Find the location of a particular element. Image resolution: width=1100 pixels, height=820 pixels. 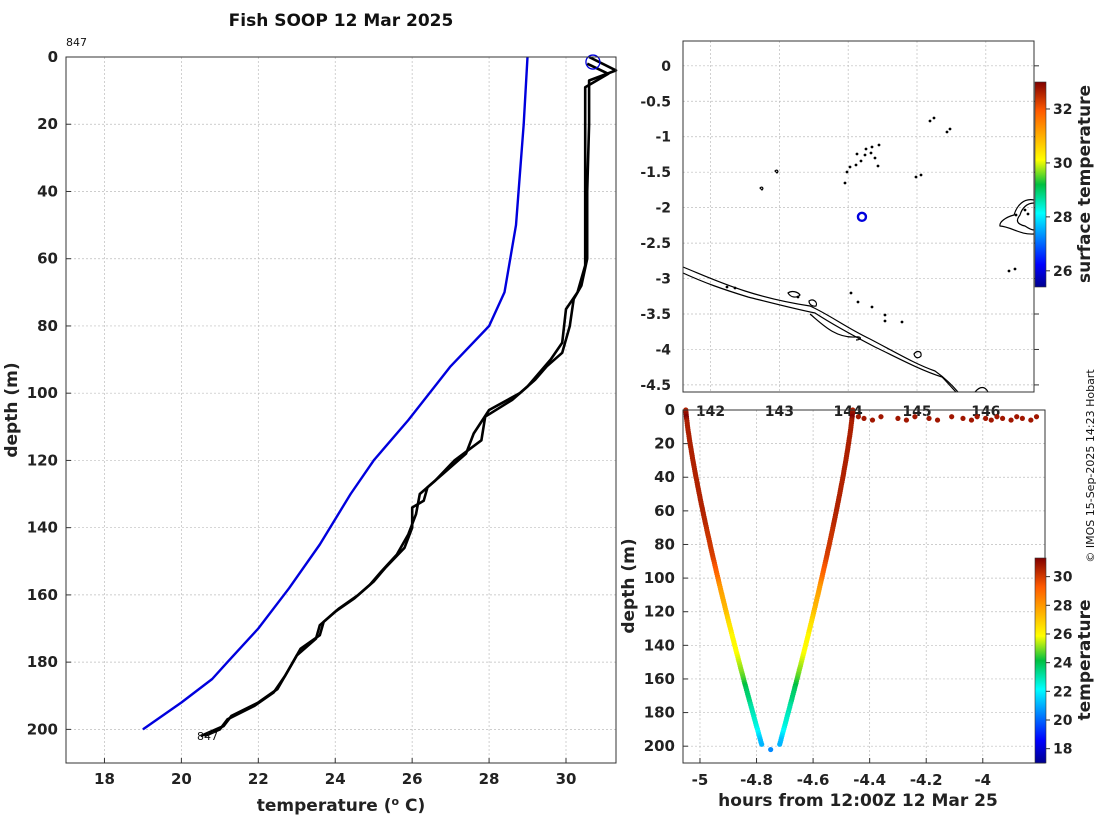

map-x-tick-label: 145 is located at coordinates (916, 412).